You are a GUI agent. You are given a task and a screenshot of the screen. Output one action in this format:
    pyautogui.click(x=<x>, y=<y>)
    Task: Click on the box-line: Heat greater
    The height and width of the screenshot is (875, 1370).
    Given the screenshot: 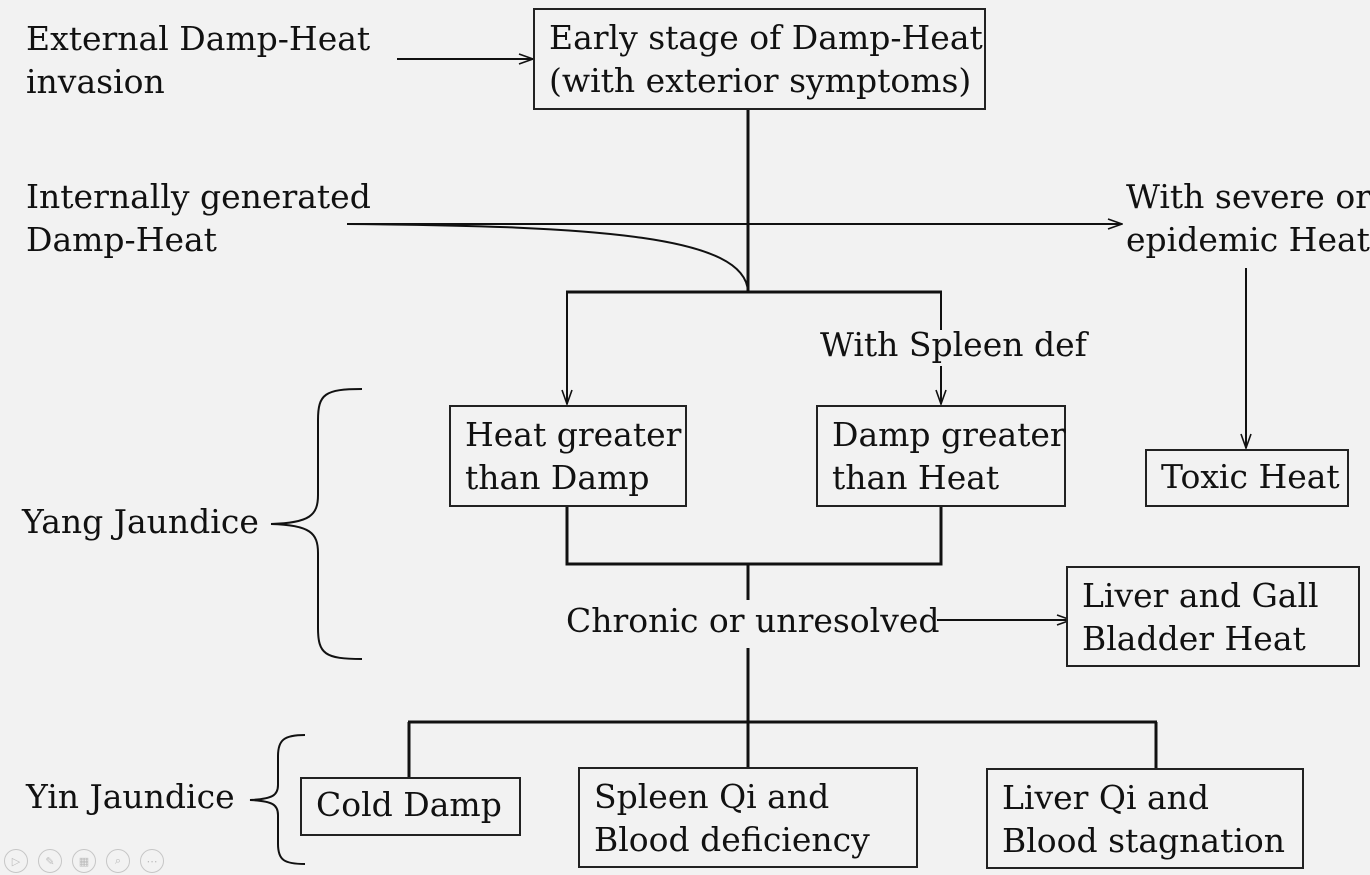 What is the action you would take?
    pyautogui.click(x=573, y=434)
    